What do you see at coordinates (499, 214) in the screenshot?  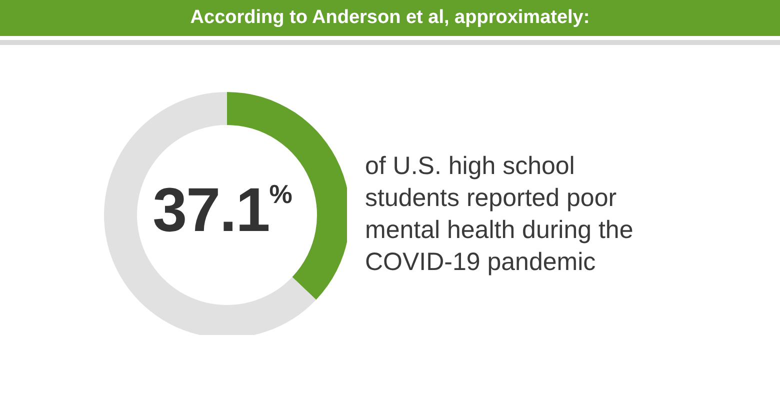 I see `text: of U.S. high school students reported poor mental health during the COVID-19 pandemic` at bounding box center [499, 214].